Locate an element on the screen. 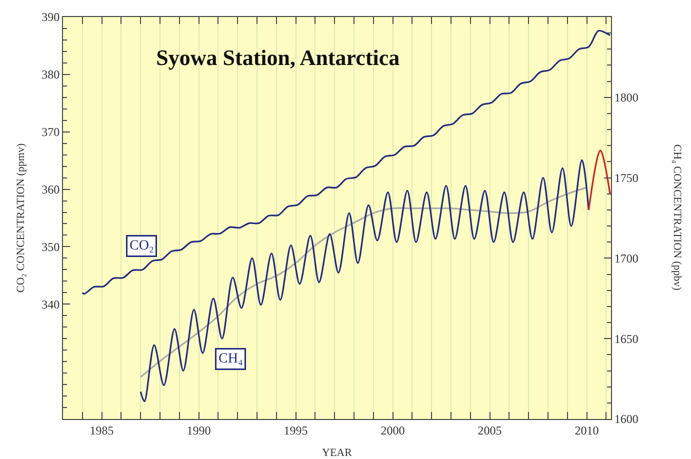 This screenshot has width=691, height=459. y-tick-label: 380 is located at coordinates (51, 75).